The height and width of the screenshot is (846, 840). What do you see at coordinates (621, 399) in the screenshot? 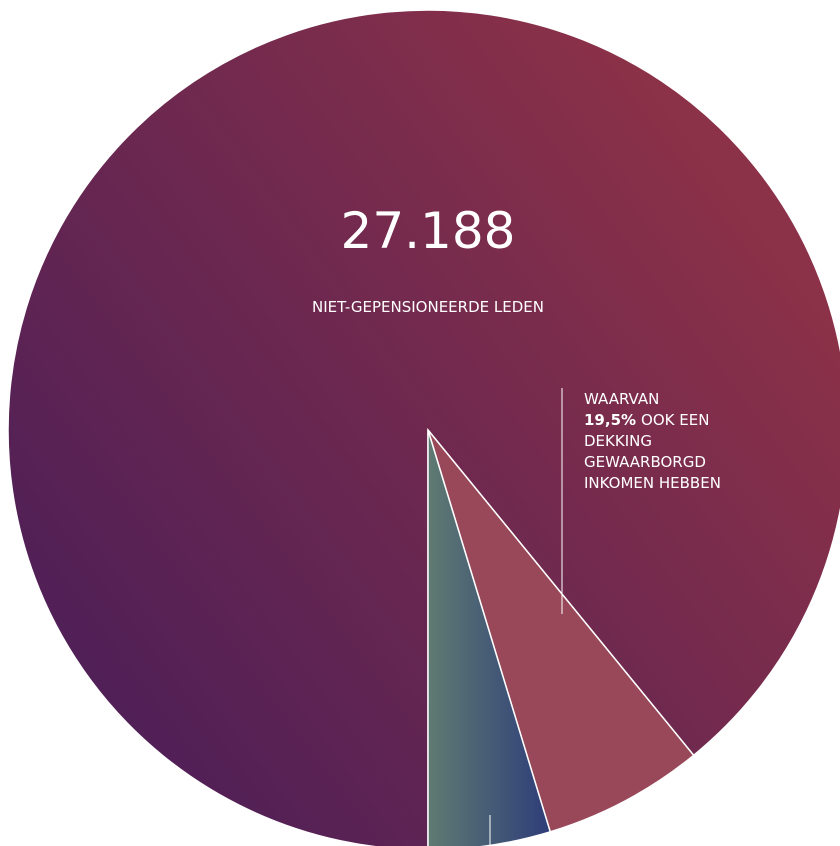
I see `callout-text: WAARVAN` at bounding box center [621, 399].